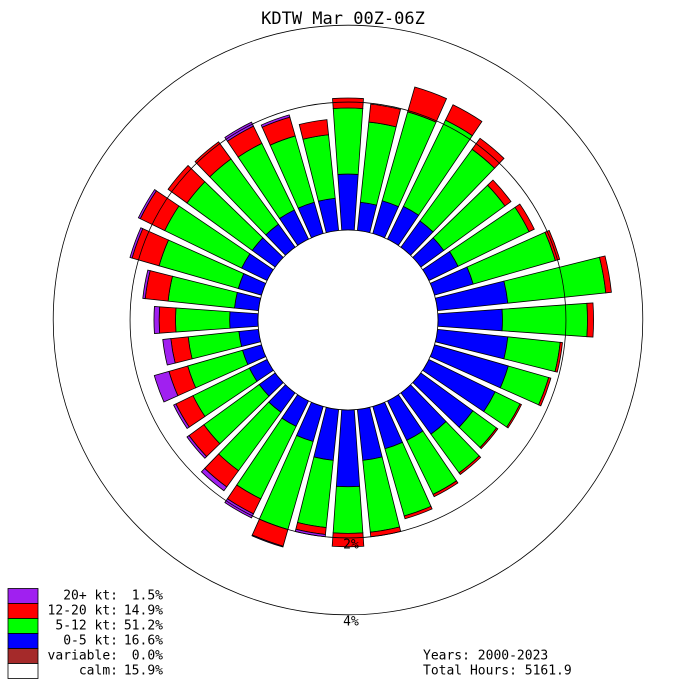  I want to click on annotation: Total Hours: 5161.9, so click(497, 671).